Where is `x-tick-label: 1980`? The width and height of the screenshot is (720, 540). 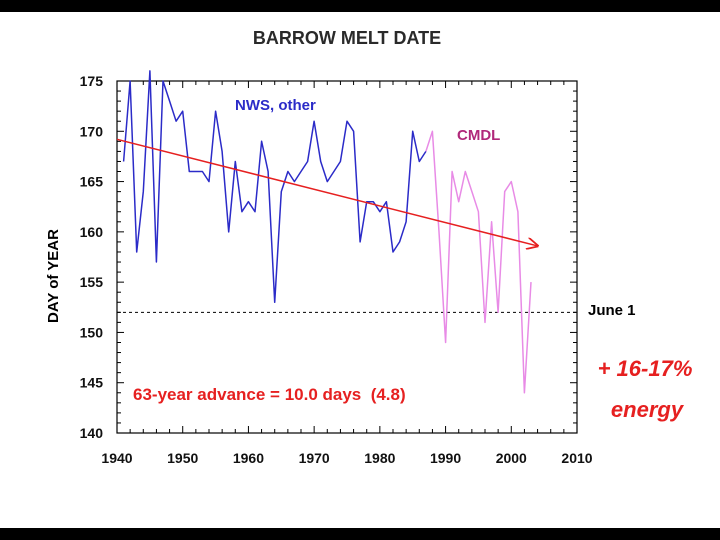 x-tick-label: 1980 is located at coordinates (379, 458).